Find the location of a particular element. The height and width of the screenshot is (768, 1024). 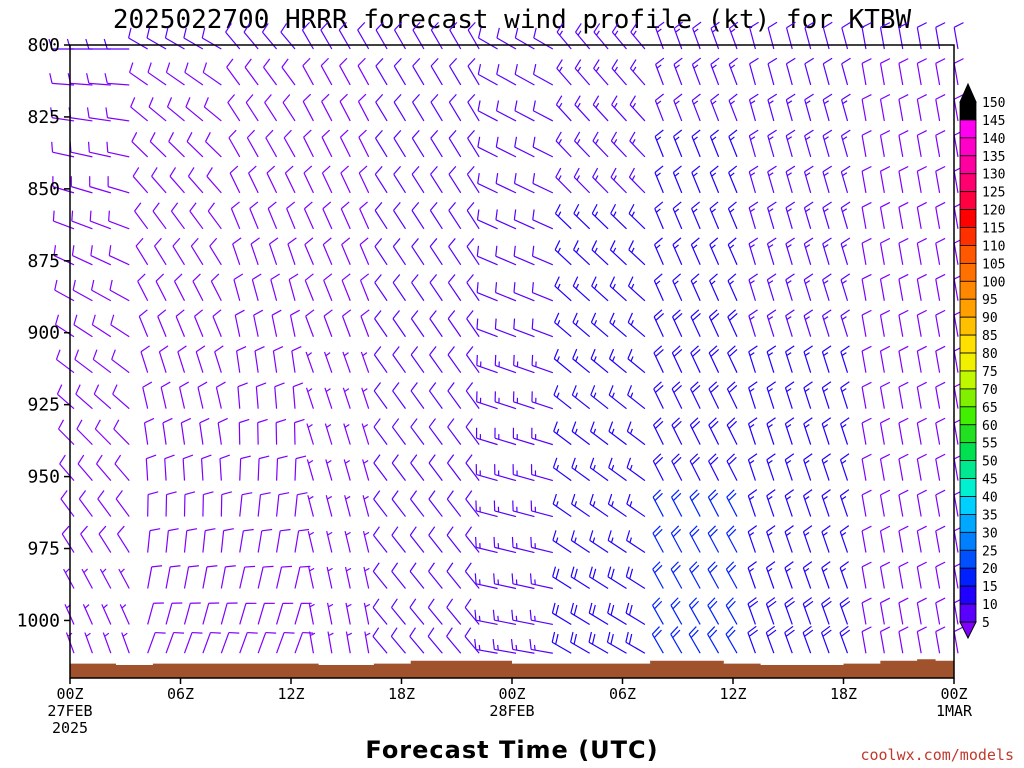

wind-barb-h19-p887.5 is located at coordinates (418, 288).